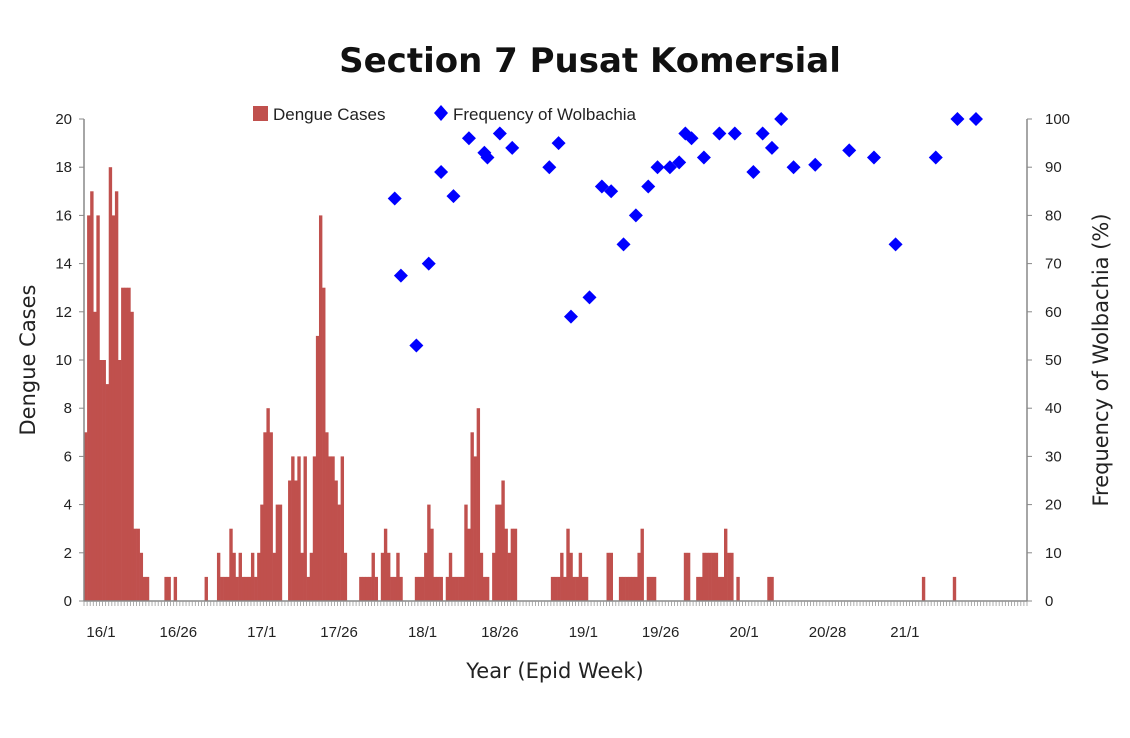 The width and height of the screenshot is (1130, 738). I want to click on y-right-tick-label: 90, so click(1053, 167).